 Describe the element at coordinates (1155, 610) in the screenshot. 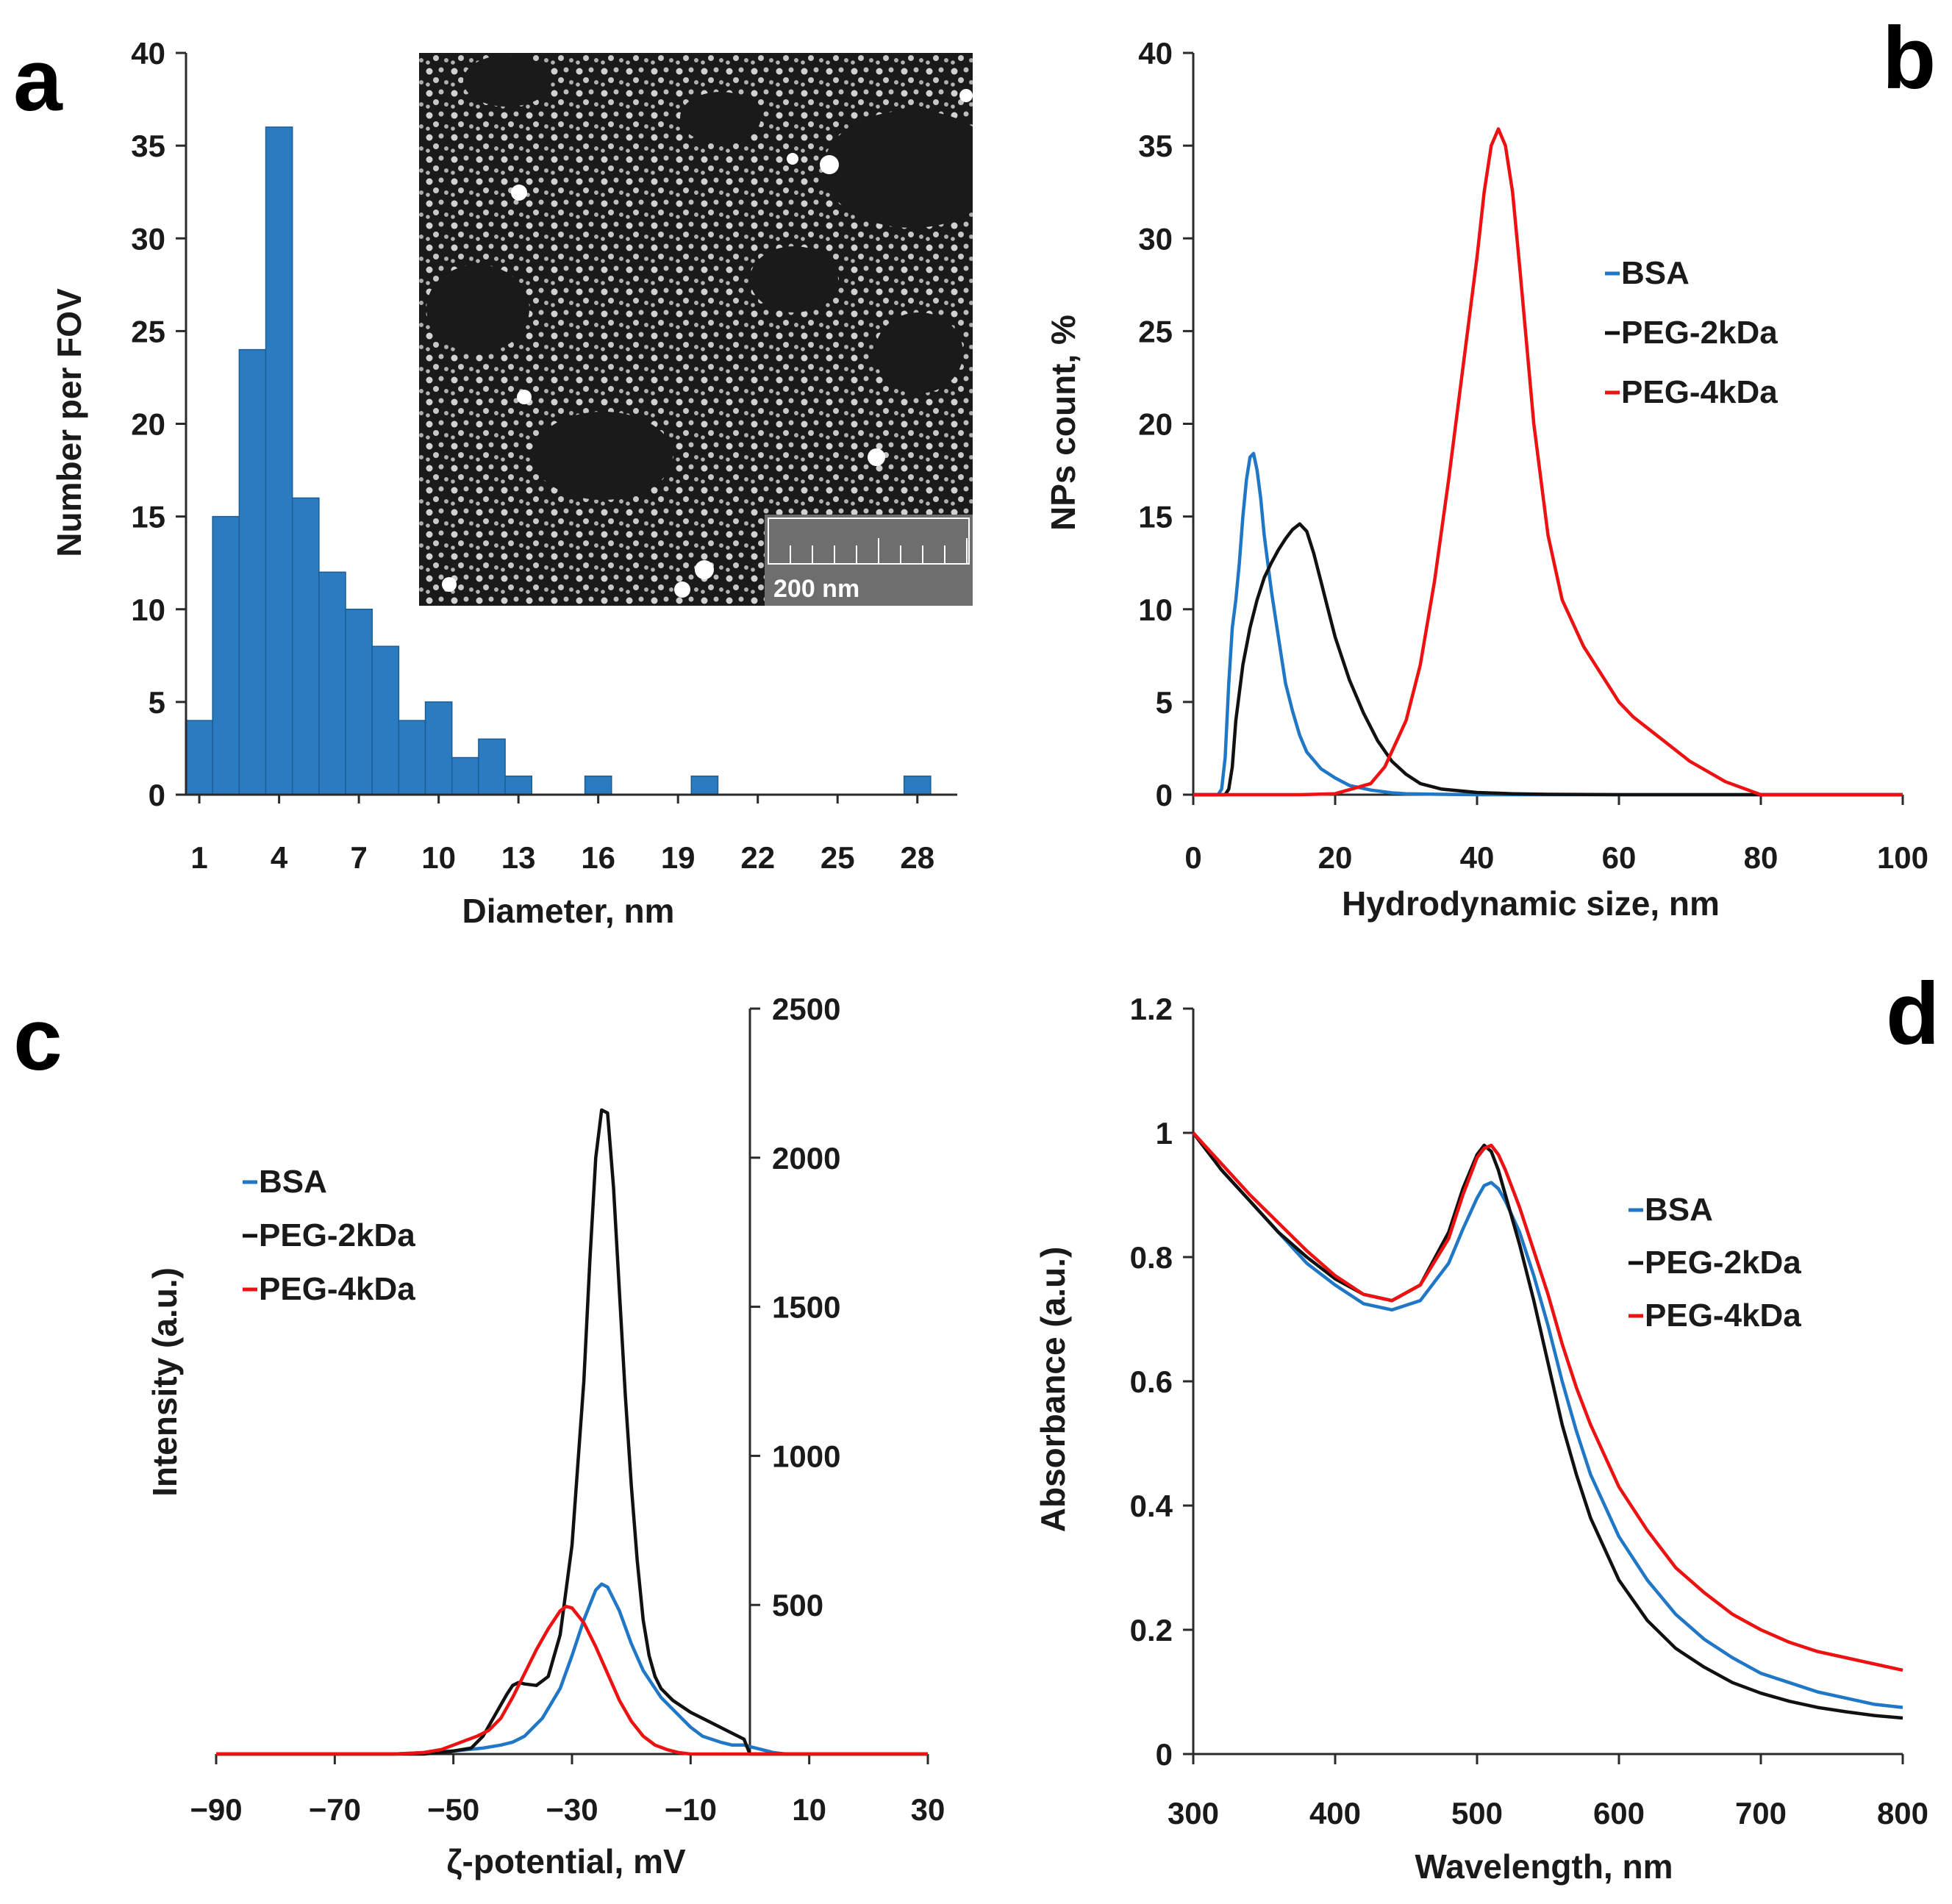

I see `y-tick-label: 10` at that location.